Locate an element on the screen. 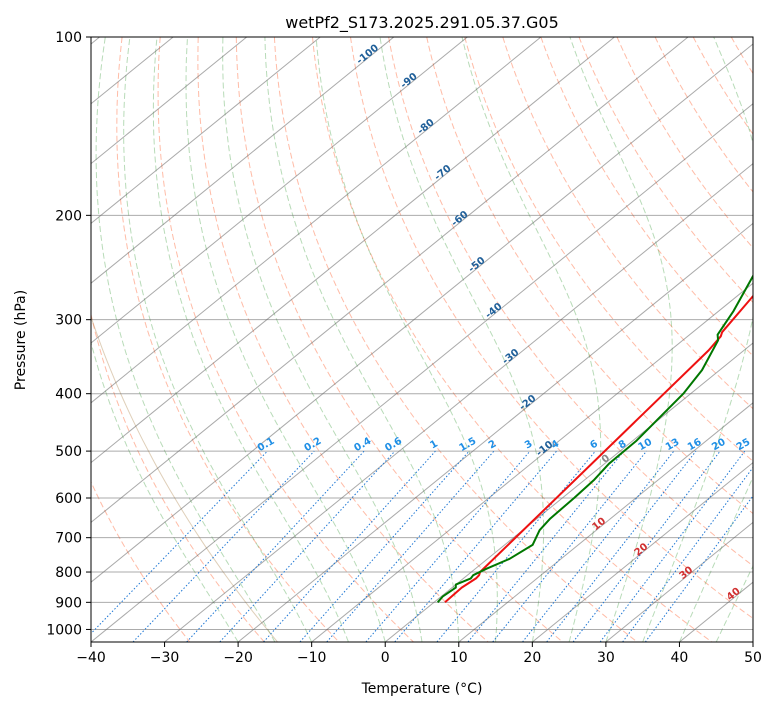 The width and height of the screenshot is (775, 708). y-tick-label: 800 is located at coordinates (68, 573).